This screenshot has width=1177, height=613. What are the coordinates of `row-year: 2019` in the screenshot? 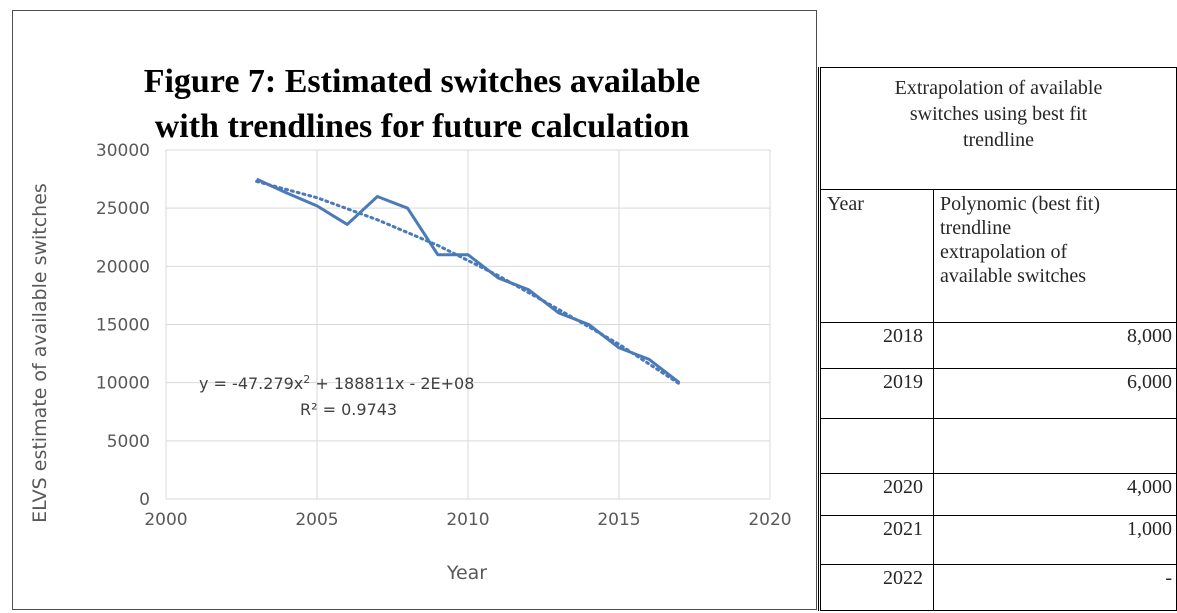 It's located at (876, 393).